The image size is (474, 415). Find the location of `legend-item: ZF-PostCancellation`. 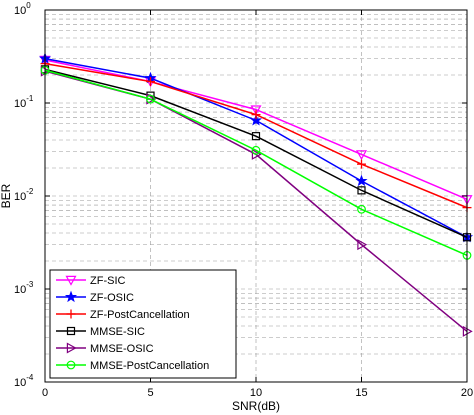

legend-item: ZF-PostCancellation is located at coordinates (123, 315).